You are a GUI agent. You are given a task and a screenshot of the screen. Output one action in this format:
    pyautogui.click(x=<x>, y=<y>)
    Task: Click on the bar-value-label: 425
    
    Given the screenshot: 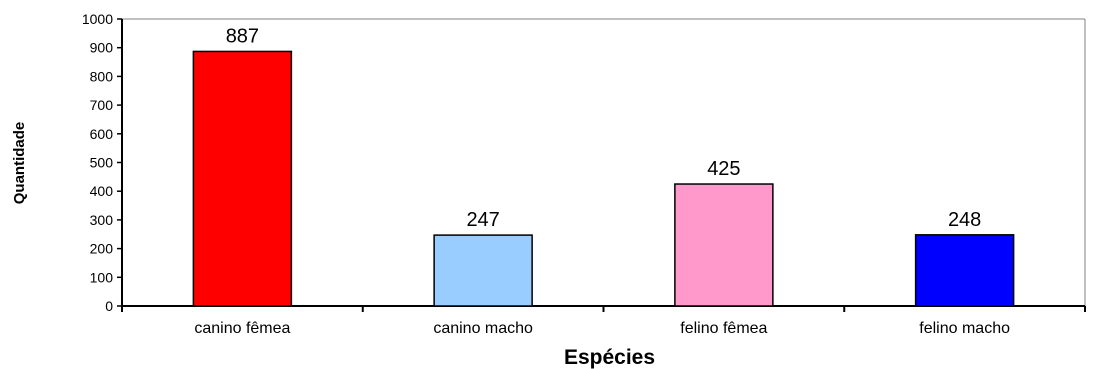 What is the action you would take?
    pyautogui.click(x=723, y=169)
    